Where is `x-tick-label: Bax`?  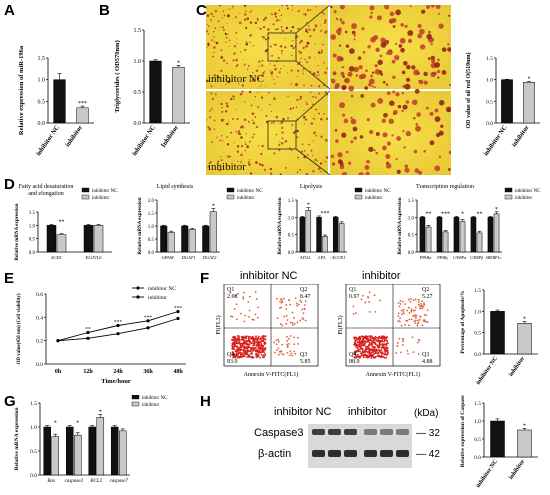 x-tick-label: Bax is located at coordinates (51, 481).